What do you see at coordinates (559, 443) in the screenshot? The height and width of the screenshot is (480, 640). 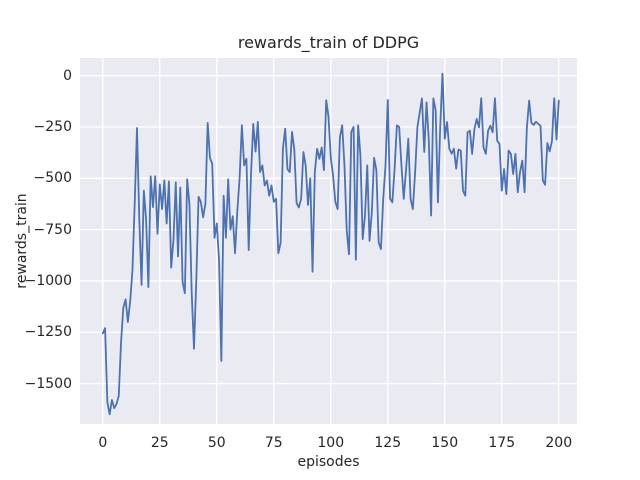 I see `x-tick-label: 200` at bounding box center [559, 443].